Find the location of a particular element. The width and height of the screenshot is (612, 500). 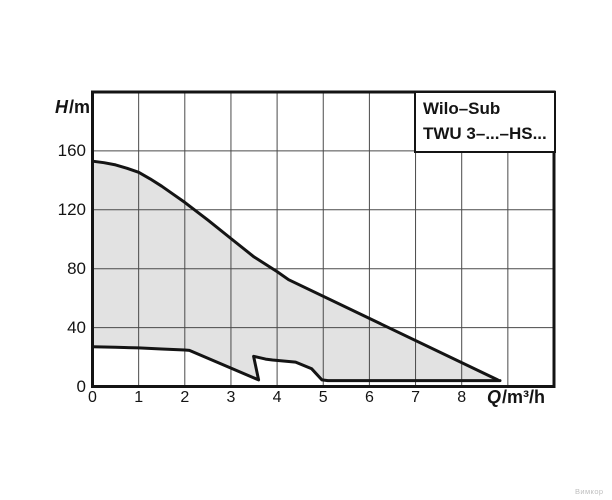

y-axis-symbol: H is located at coordinates (61, 107).